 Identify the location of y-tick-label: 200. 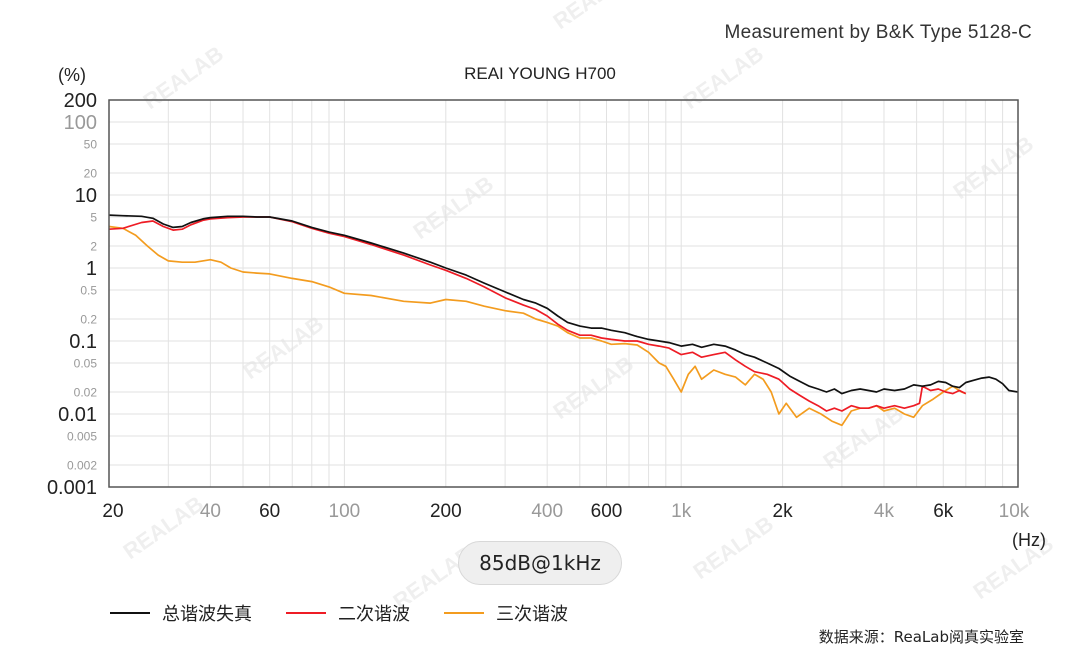
(80, 101).